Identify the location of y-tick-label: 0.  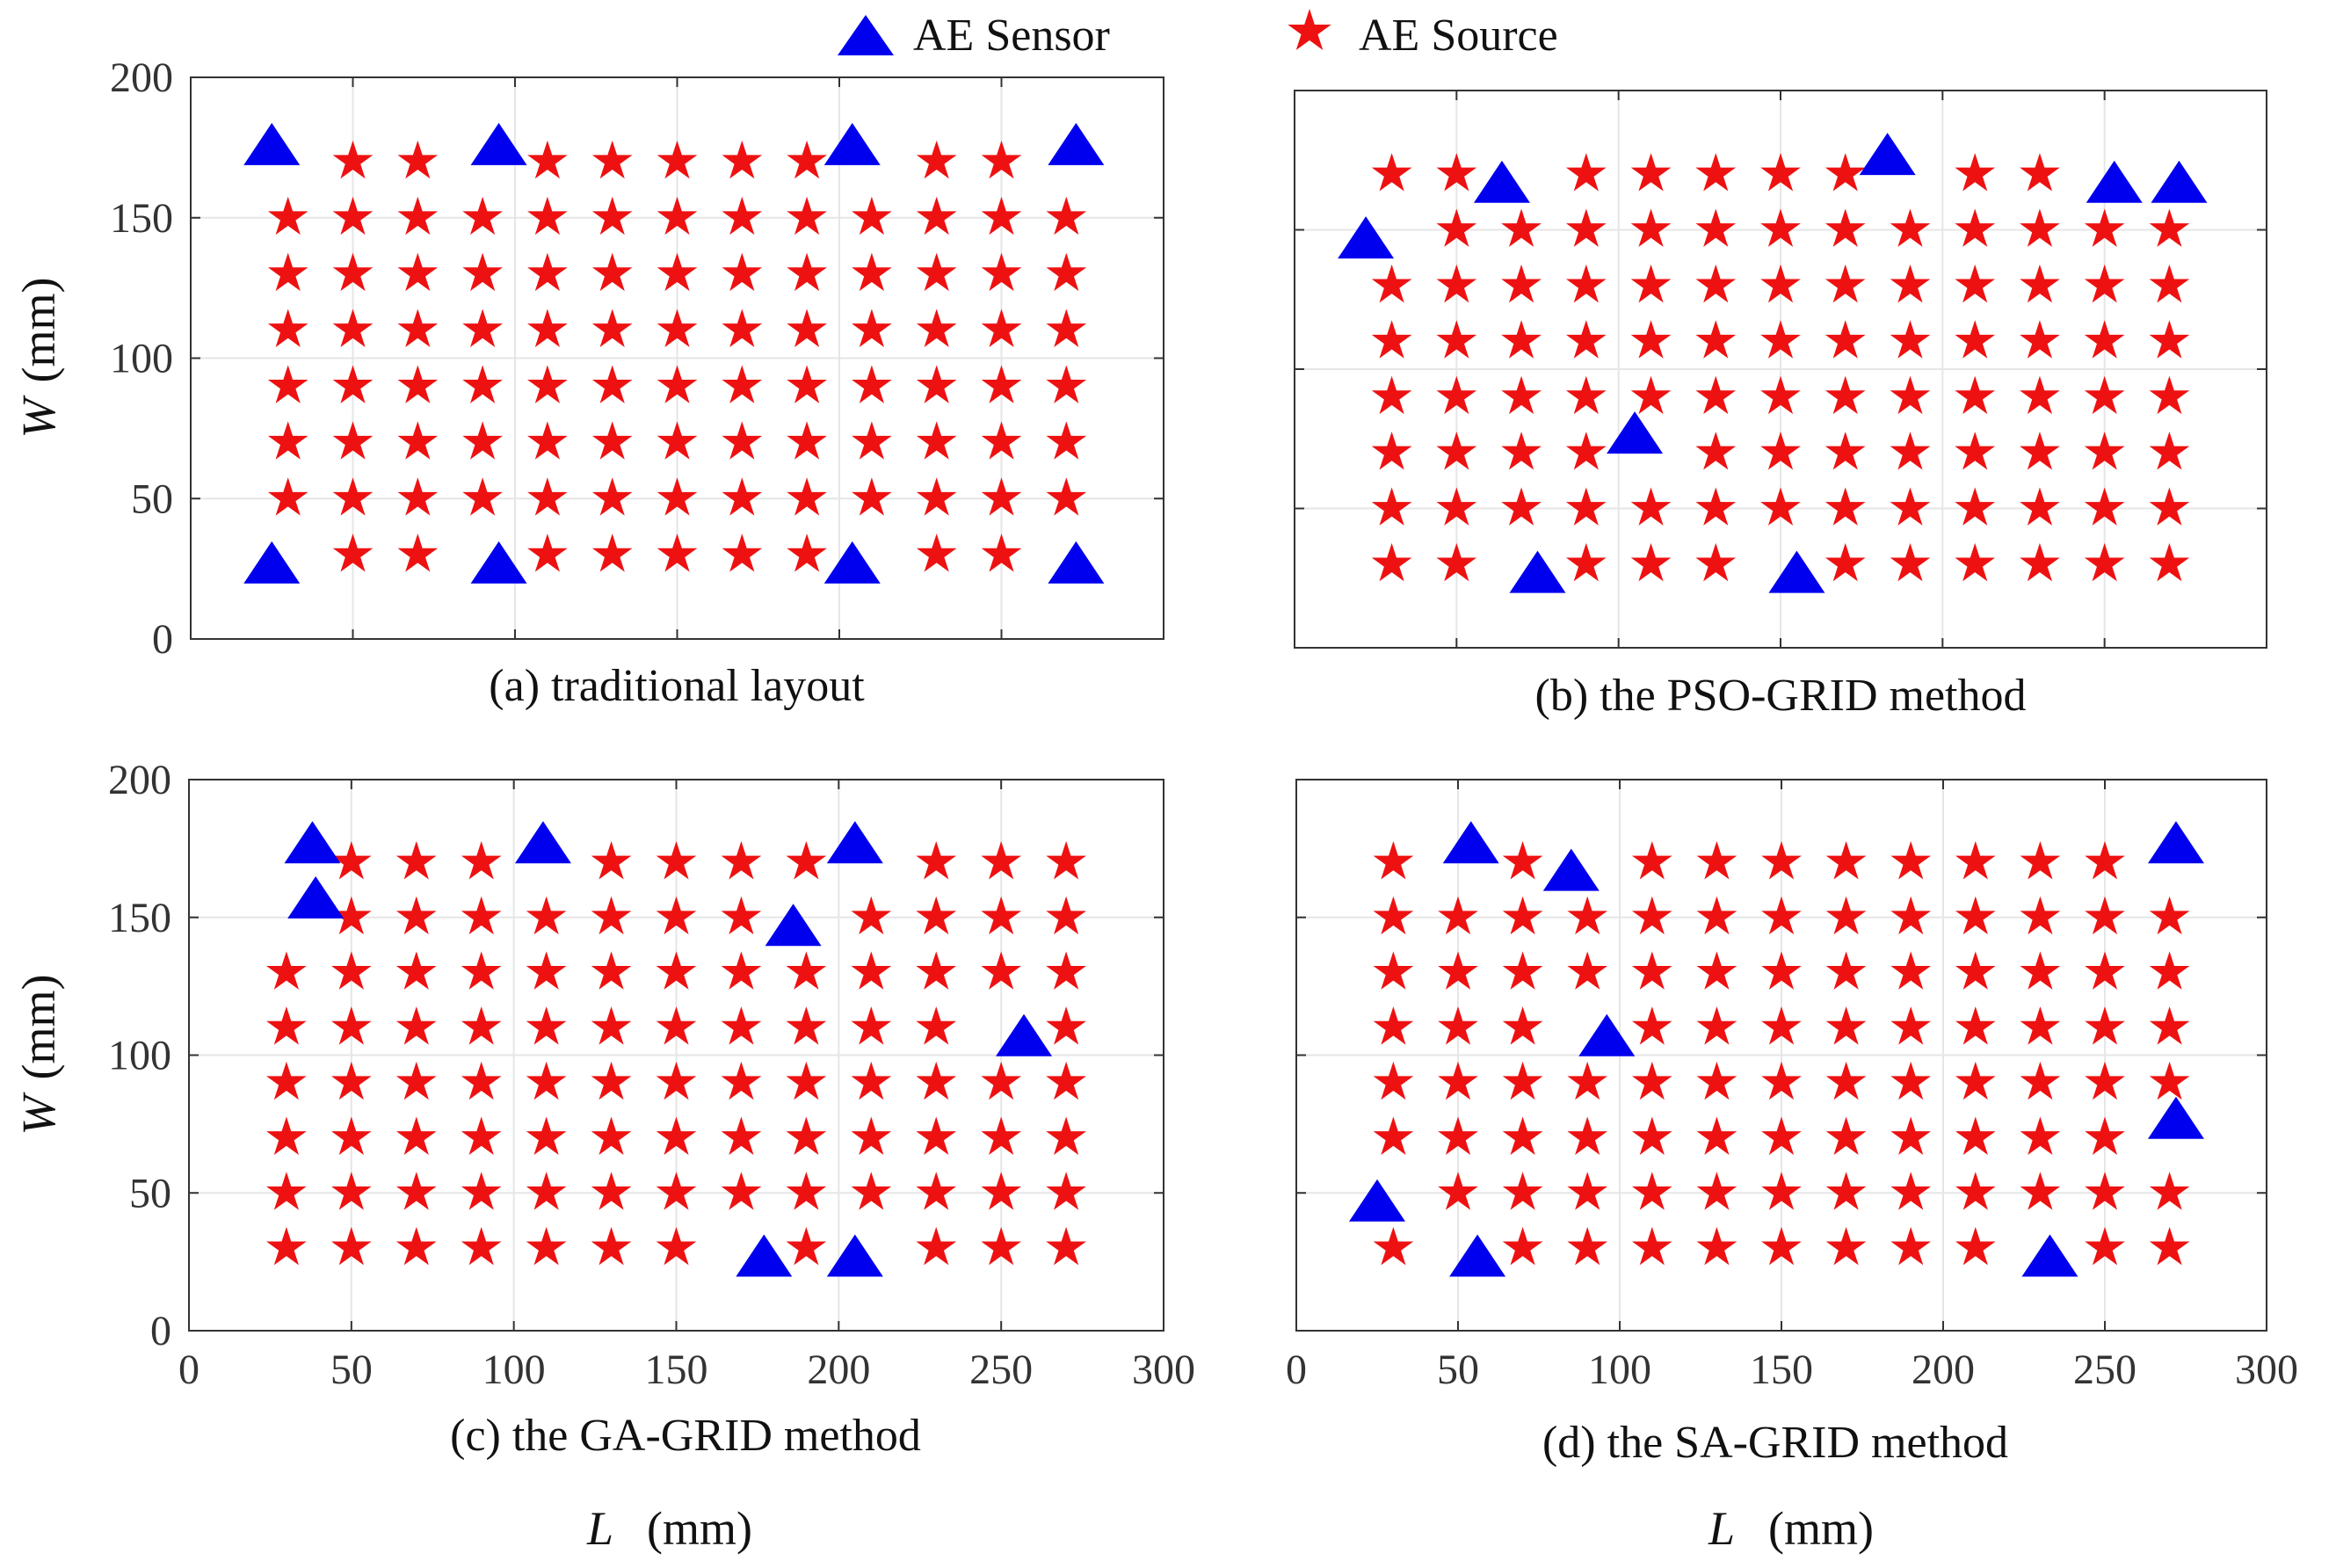
(163, 639).